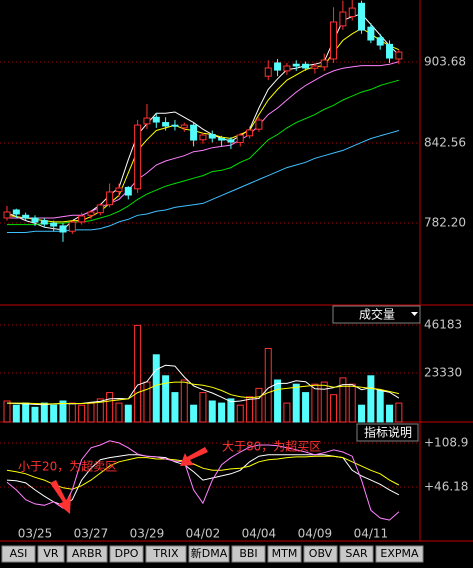 The width and height of the screenshot is (473, 568). Describe the element at coordinates (443, 372) in the screenshot. I see `y-tick-label: 23330` at that location.